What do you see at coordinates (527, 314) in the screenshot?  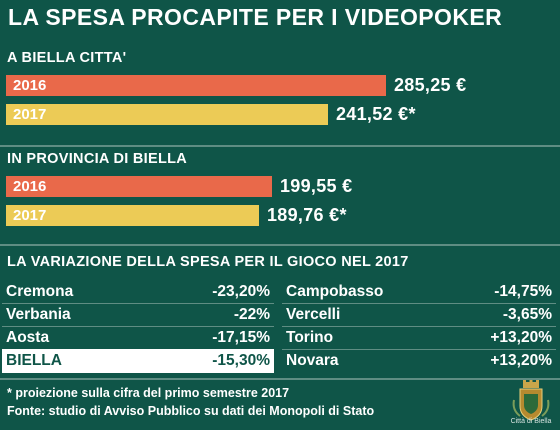 I see `variation-value: -3,65%` at bounding box center [527, 314].